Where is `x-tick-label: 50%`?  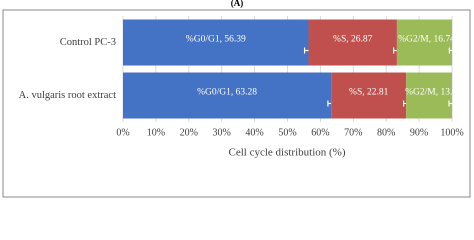
x-tick-label: 50% is located at coordinates (287, 132).